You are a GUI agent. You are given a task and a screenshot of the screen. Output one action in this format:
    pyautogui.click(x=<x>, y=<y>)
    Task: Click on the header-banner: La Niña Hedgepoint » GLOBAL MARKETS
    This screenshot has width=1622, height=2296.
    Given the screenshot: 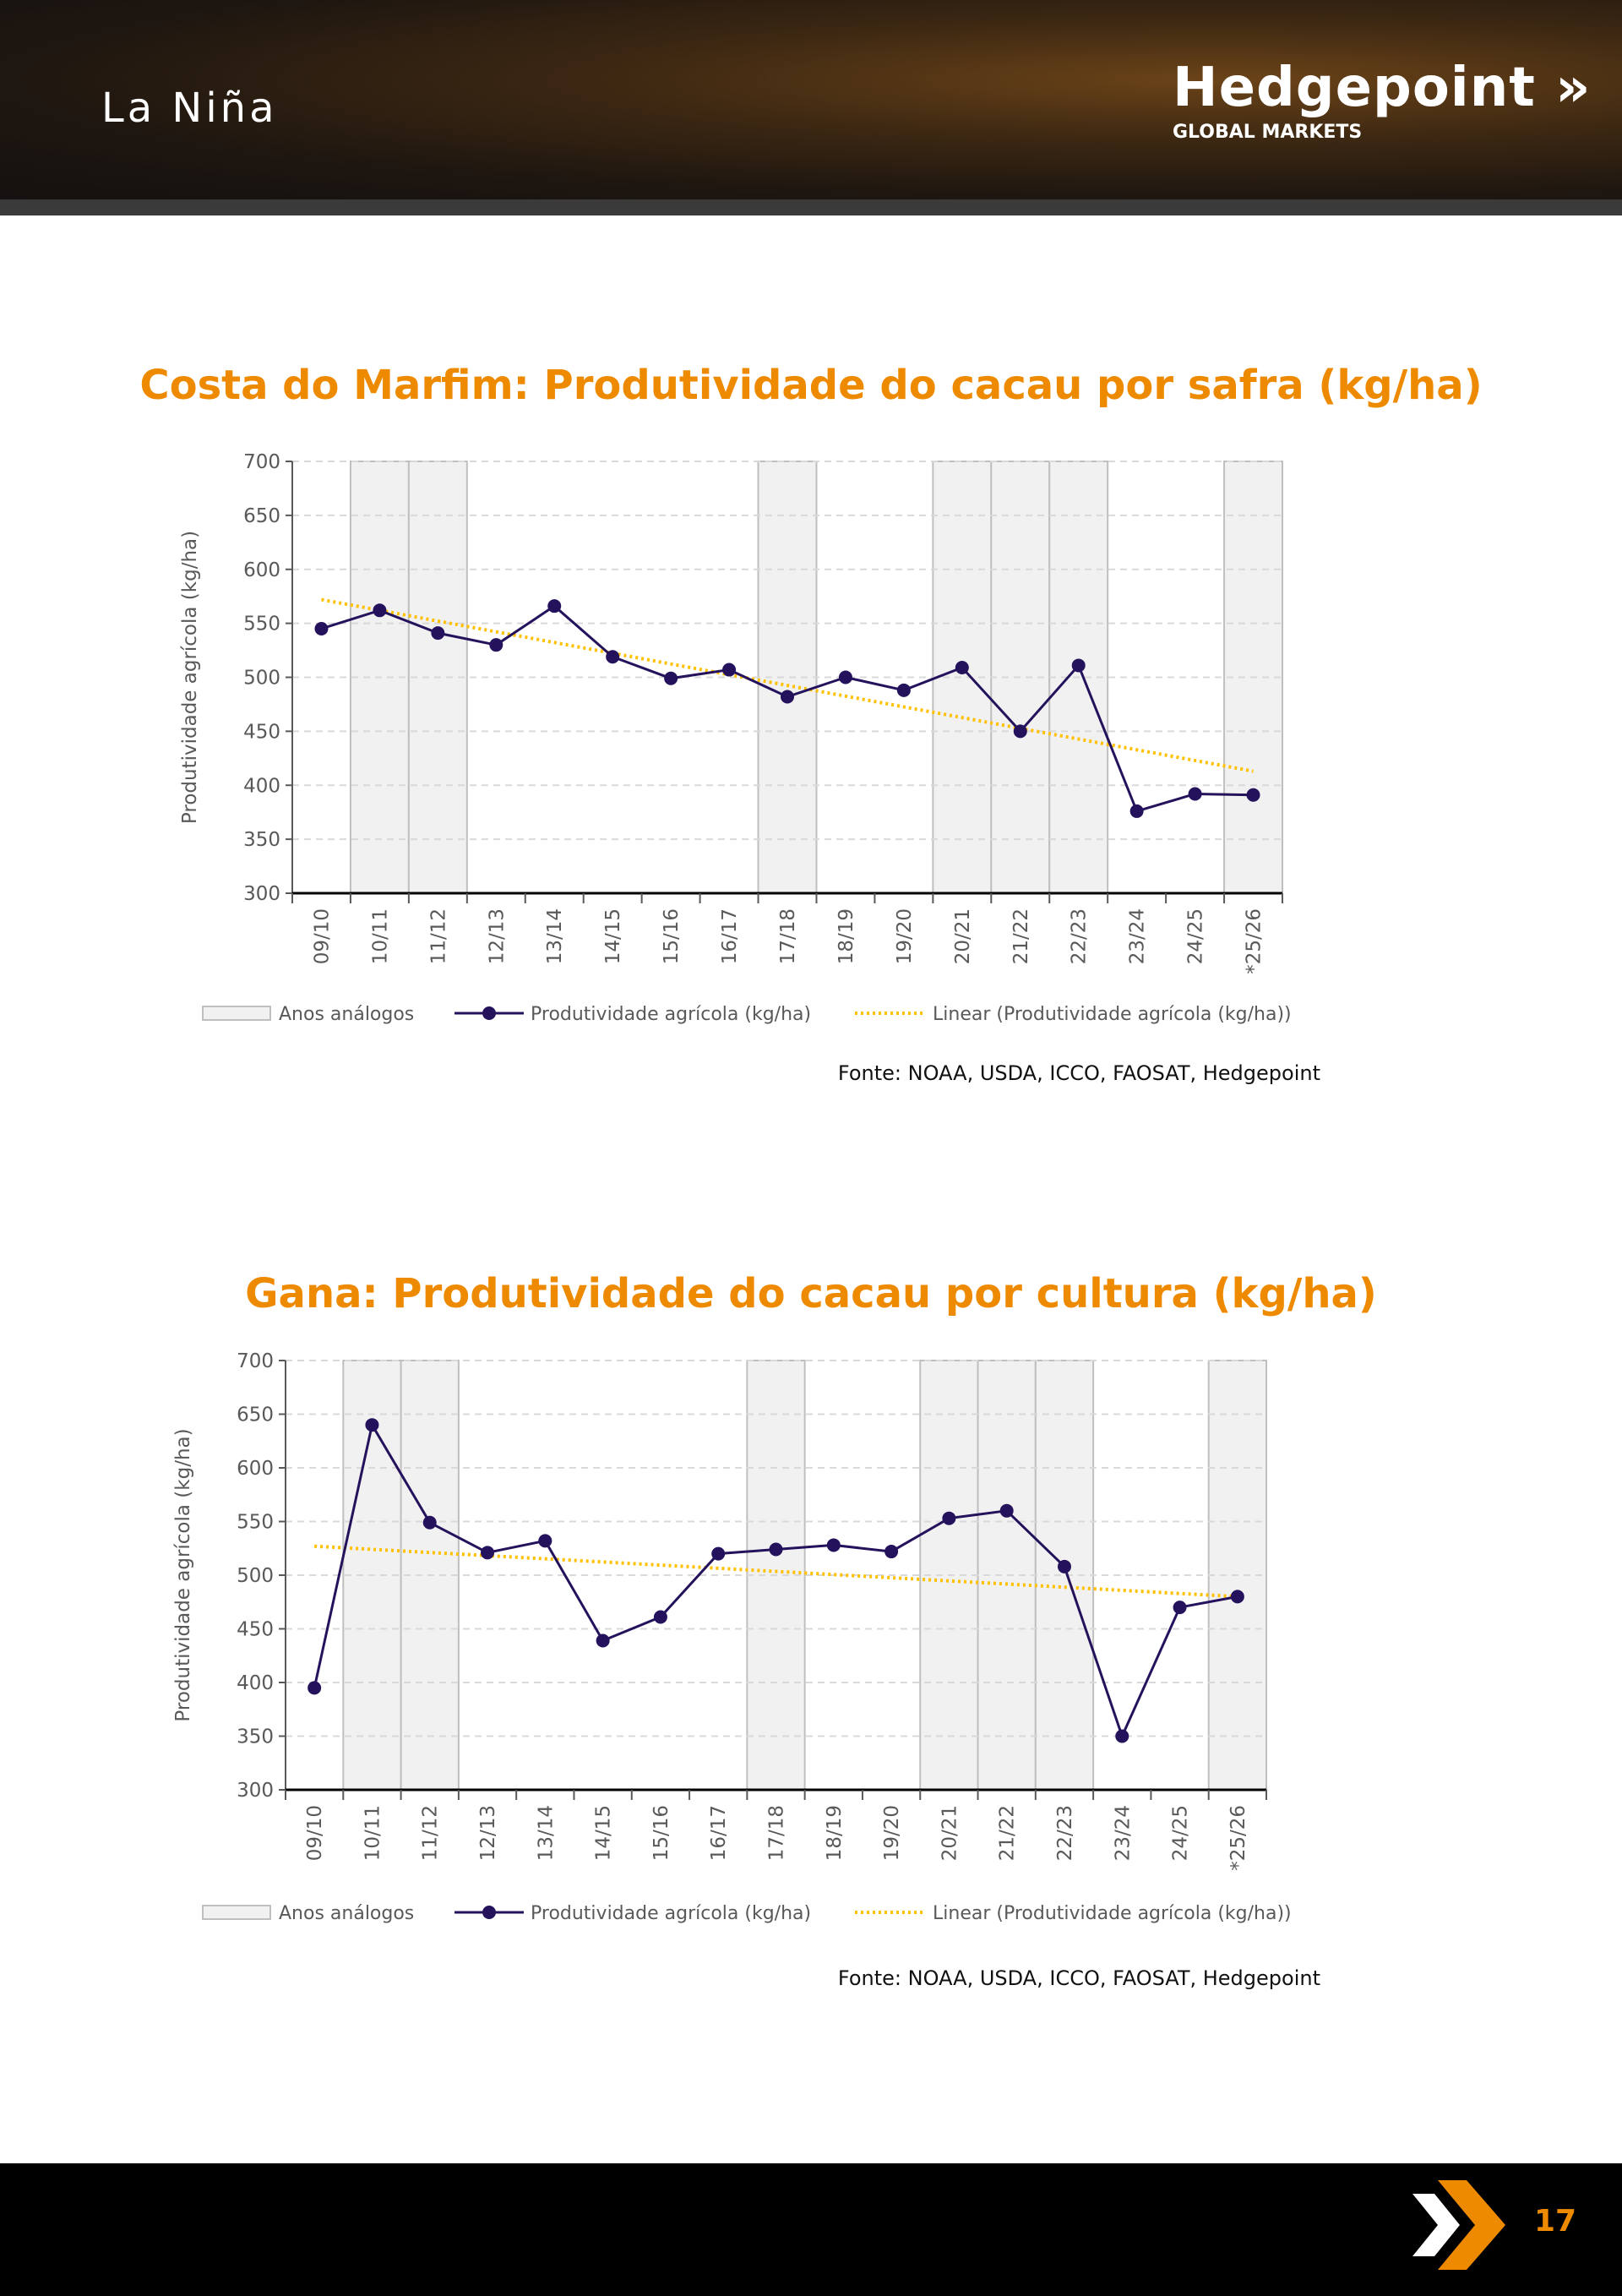 What is the action you would take?
    pyautogui.click(x=811, y=99)
    